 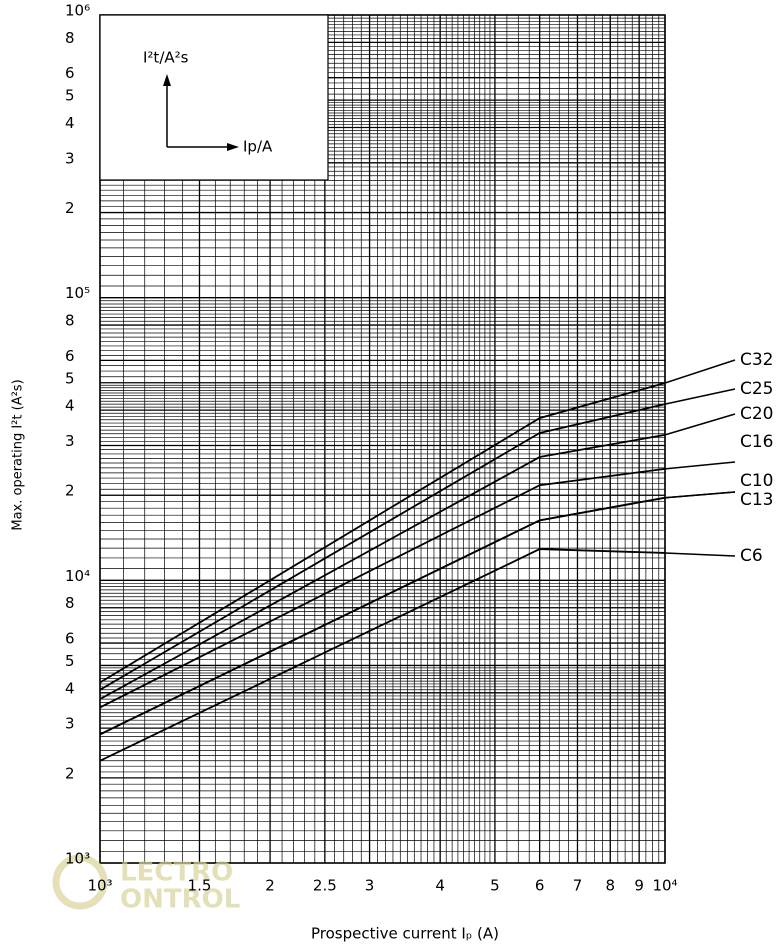 I want to click on watermark: LECTRO, so click(x=176, y=873).